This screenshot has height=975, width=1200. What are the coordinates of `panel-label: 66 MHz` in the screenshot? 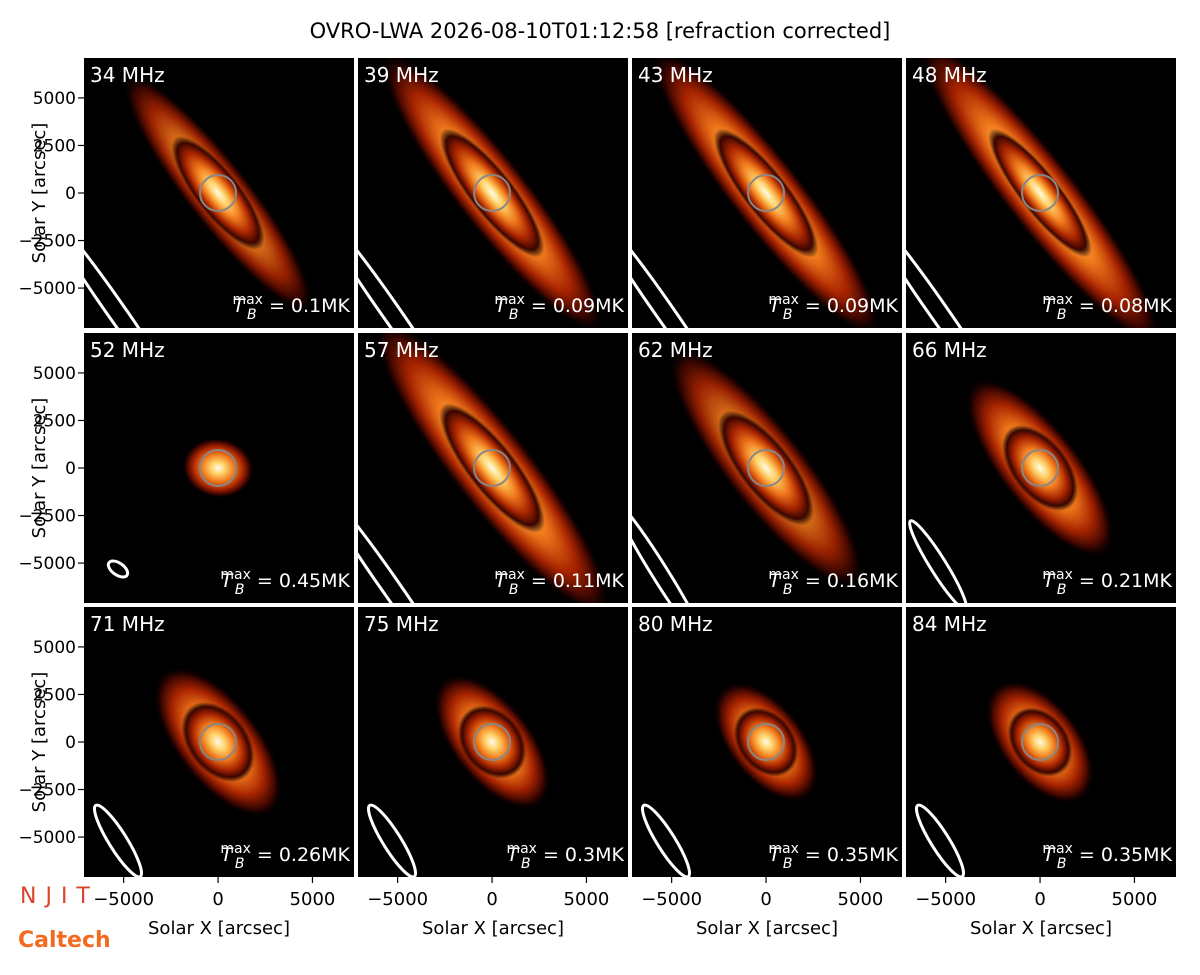 It's located at (949, 350).